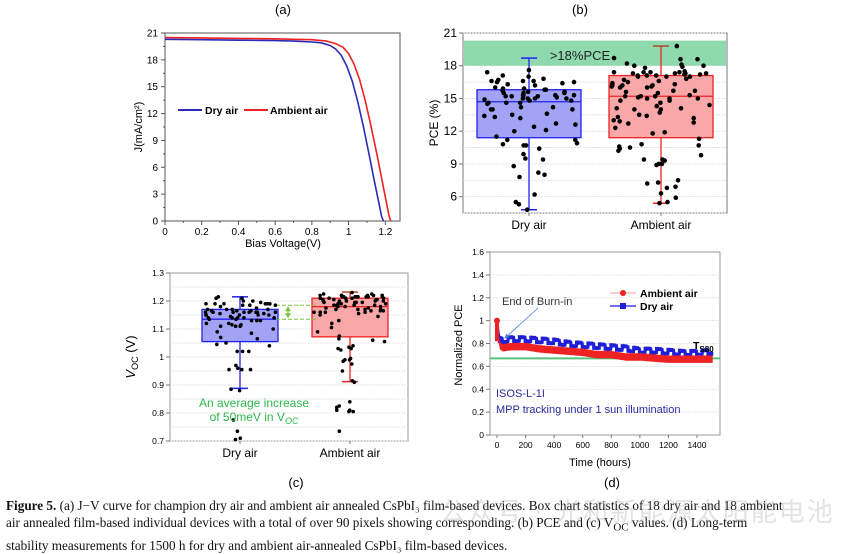  Describe the element at coordinates (158, 413) in the screenshot. I see `y-tick-label: 0.8` at that location.